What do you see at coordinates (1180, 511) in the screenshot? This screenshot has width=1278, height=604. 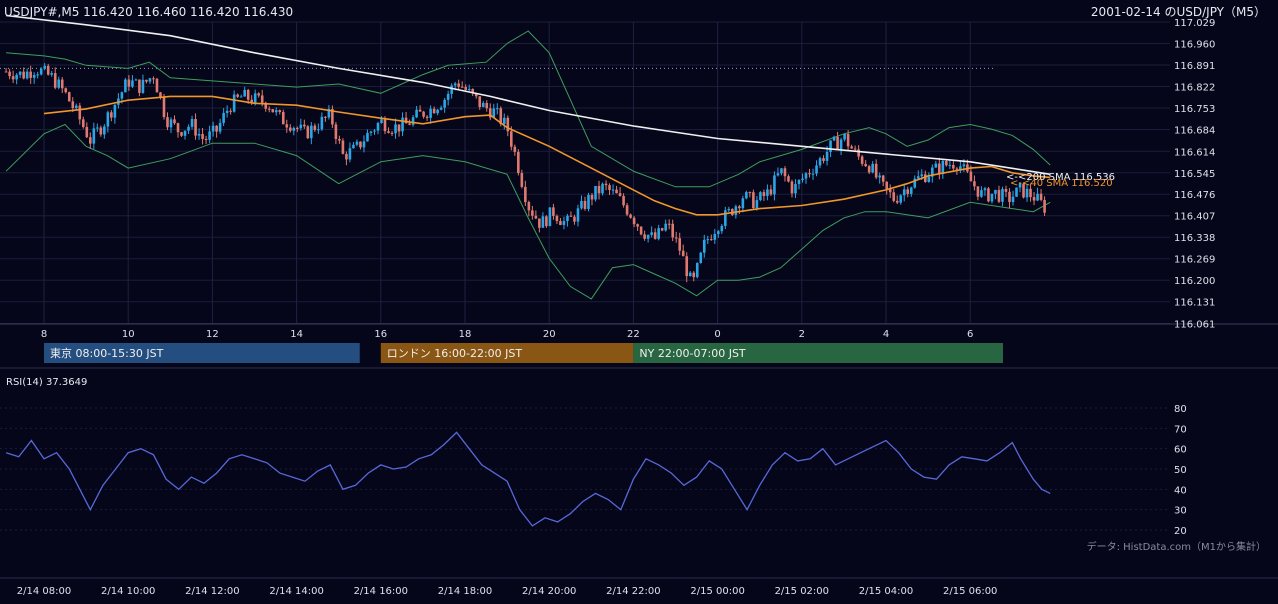 I see `rsi-tick-label: 30` at bounding box center [1180, 511].